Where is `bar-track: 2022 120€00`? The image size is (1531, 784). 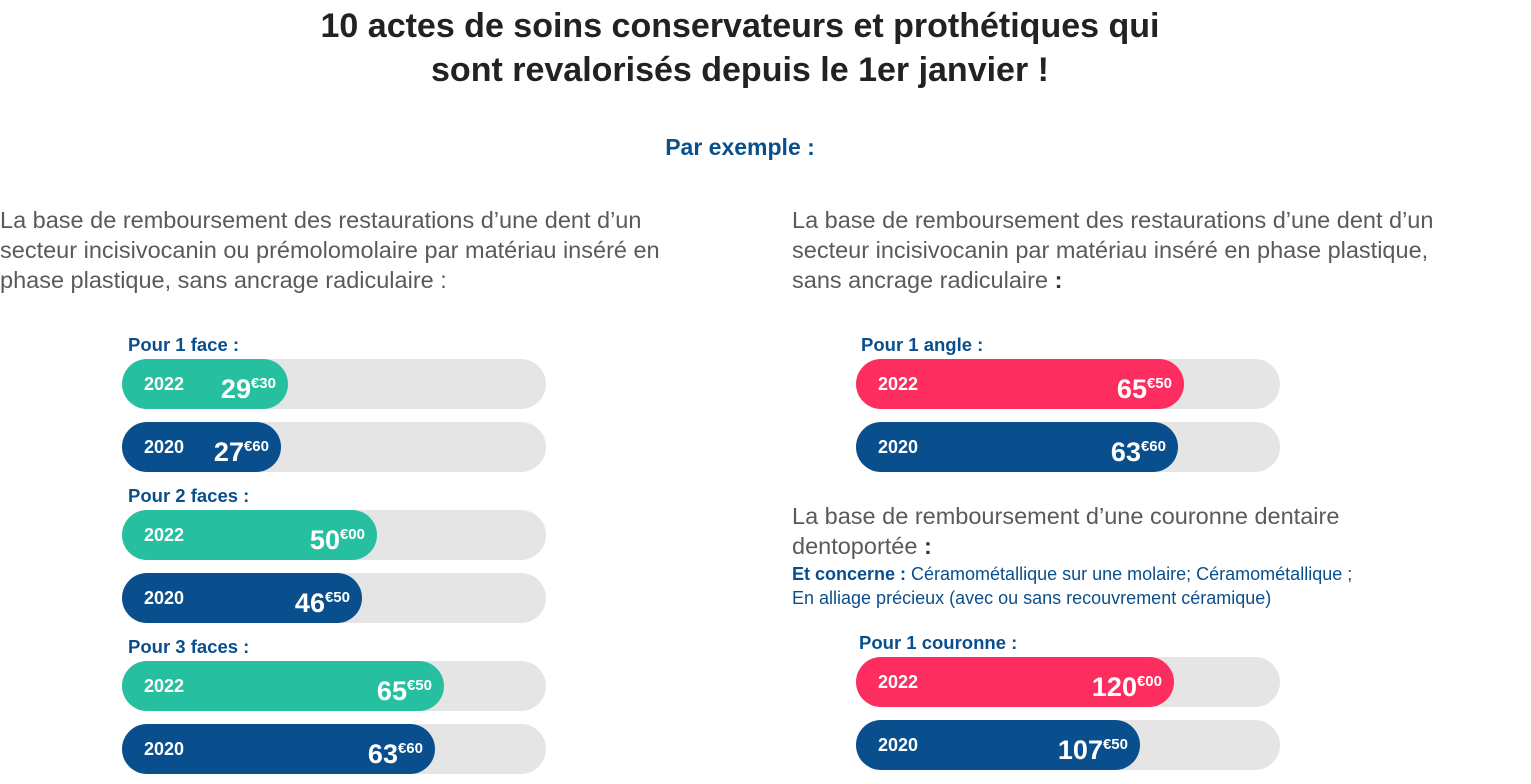
bar-track: 2022 120€00 is located at coordinates (1068, 682).